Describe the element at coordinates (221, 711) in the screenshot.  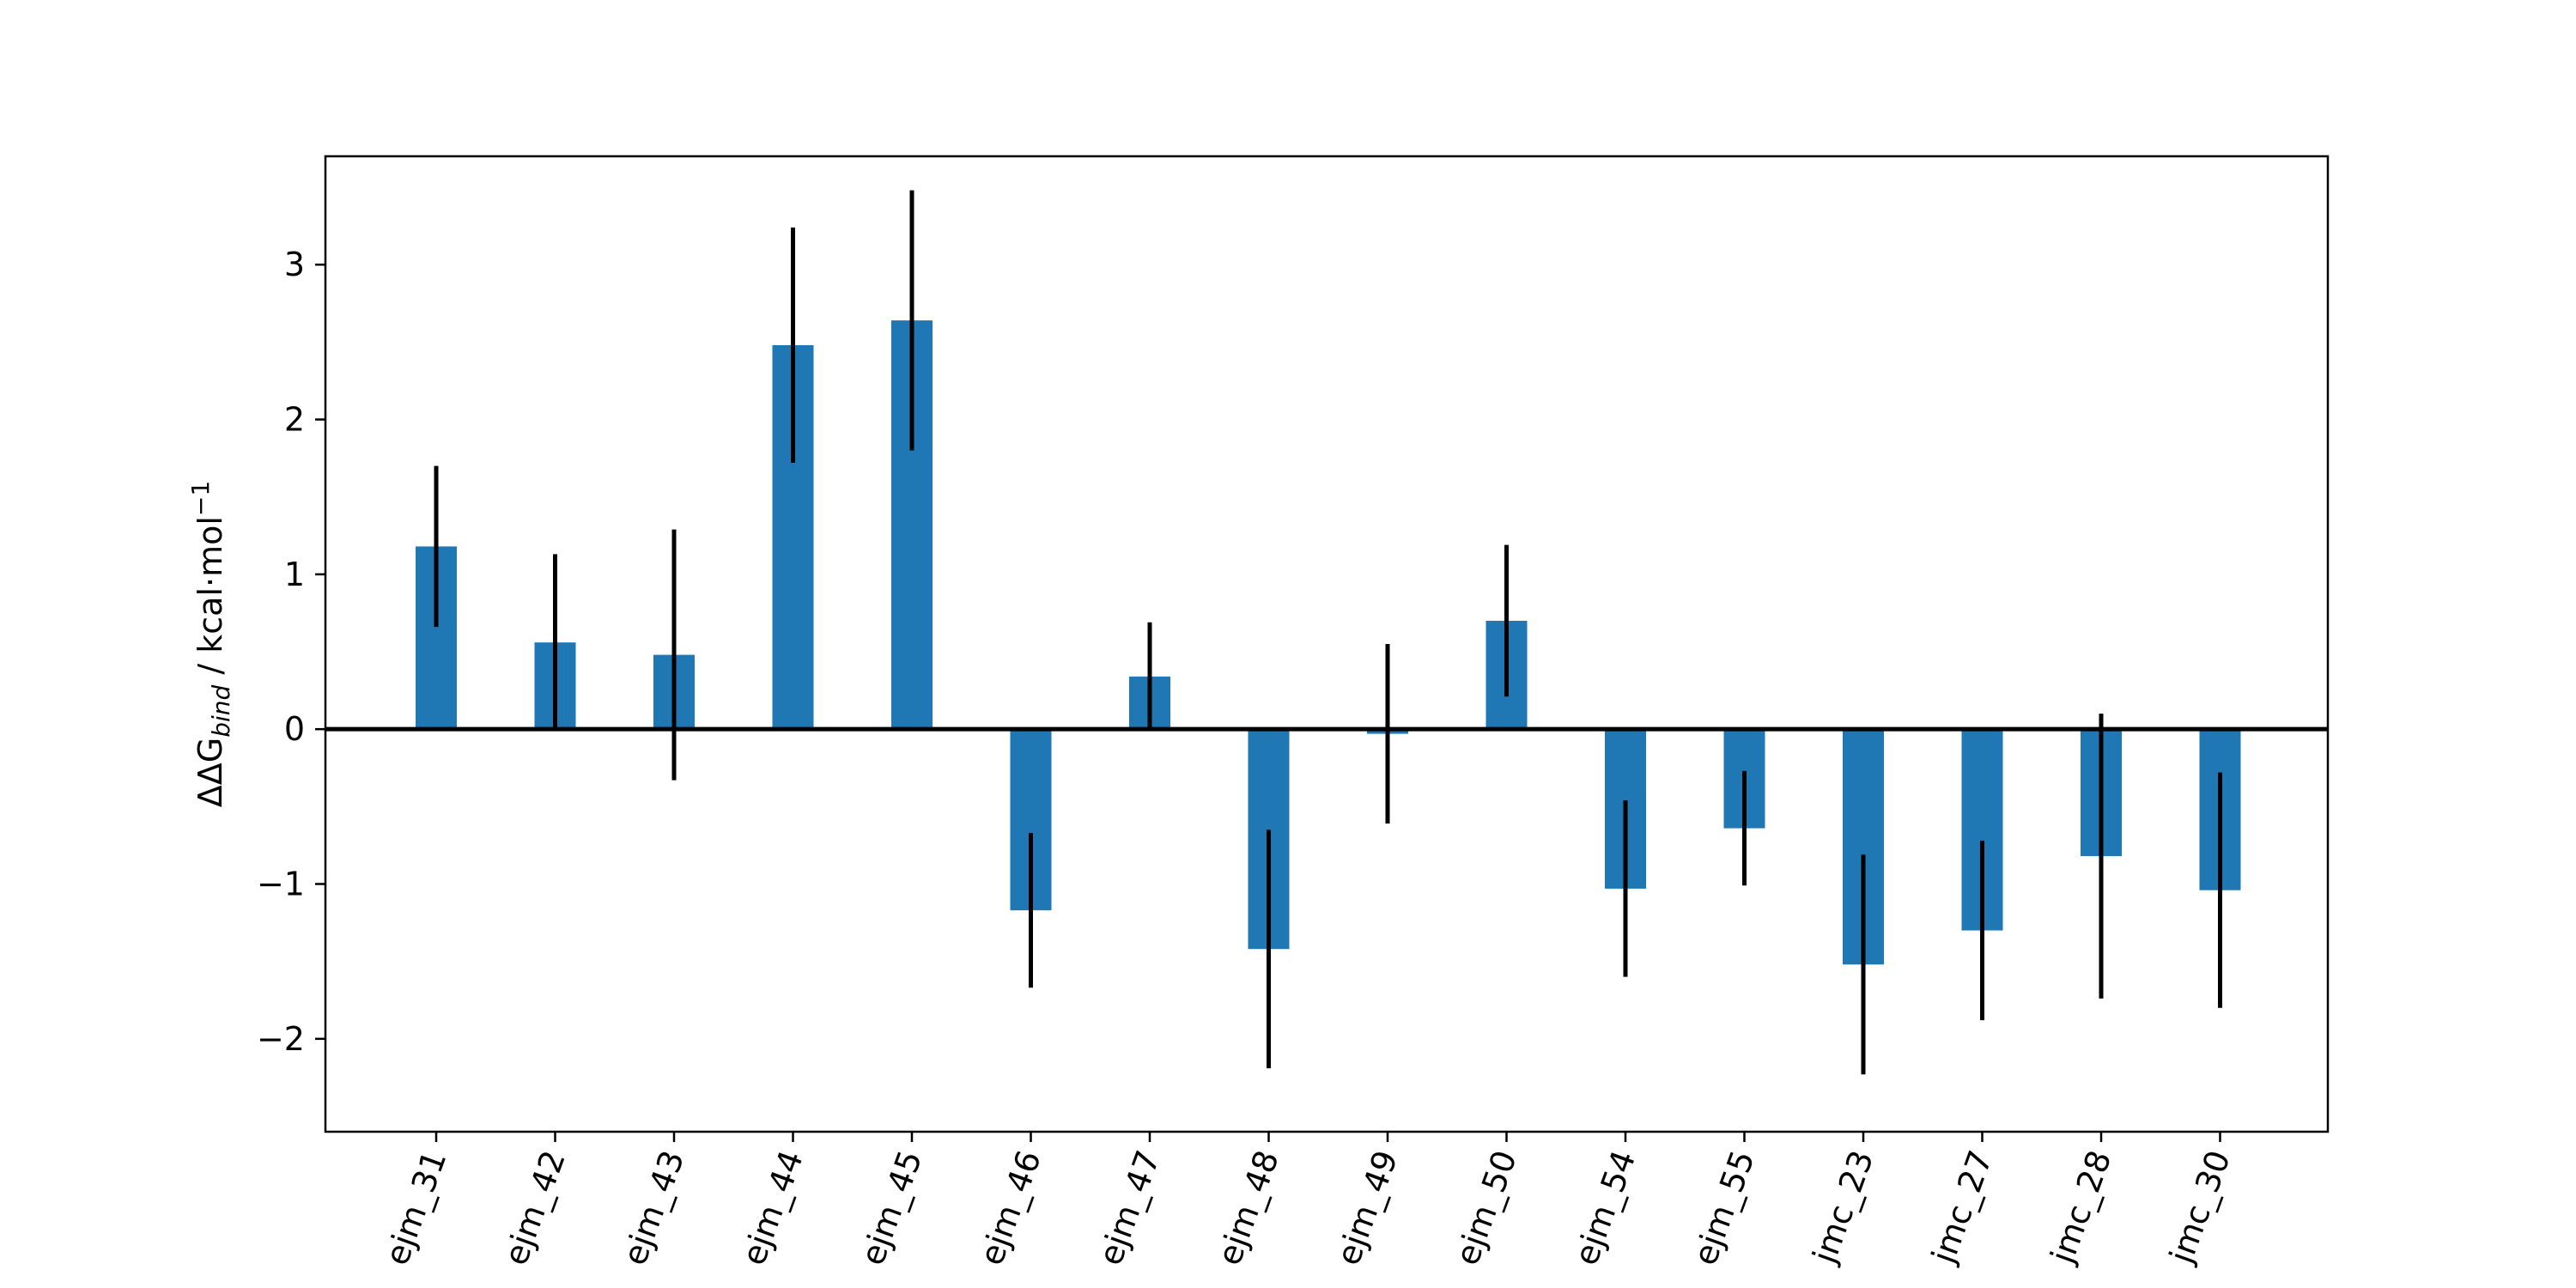
I see `y-axis-label-subscript: bind` at that location.